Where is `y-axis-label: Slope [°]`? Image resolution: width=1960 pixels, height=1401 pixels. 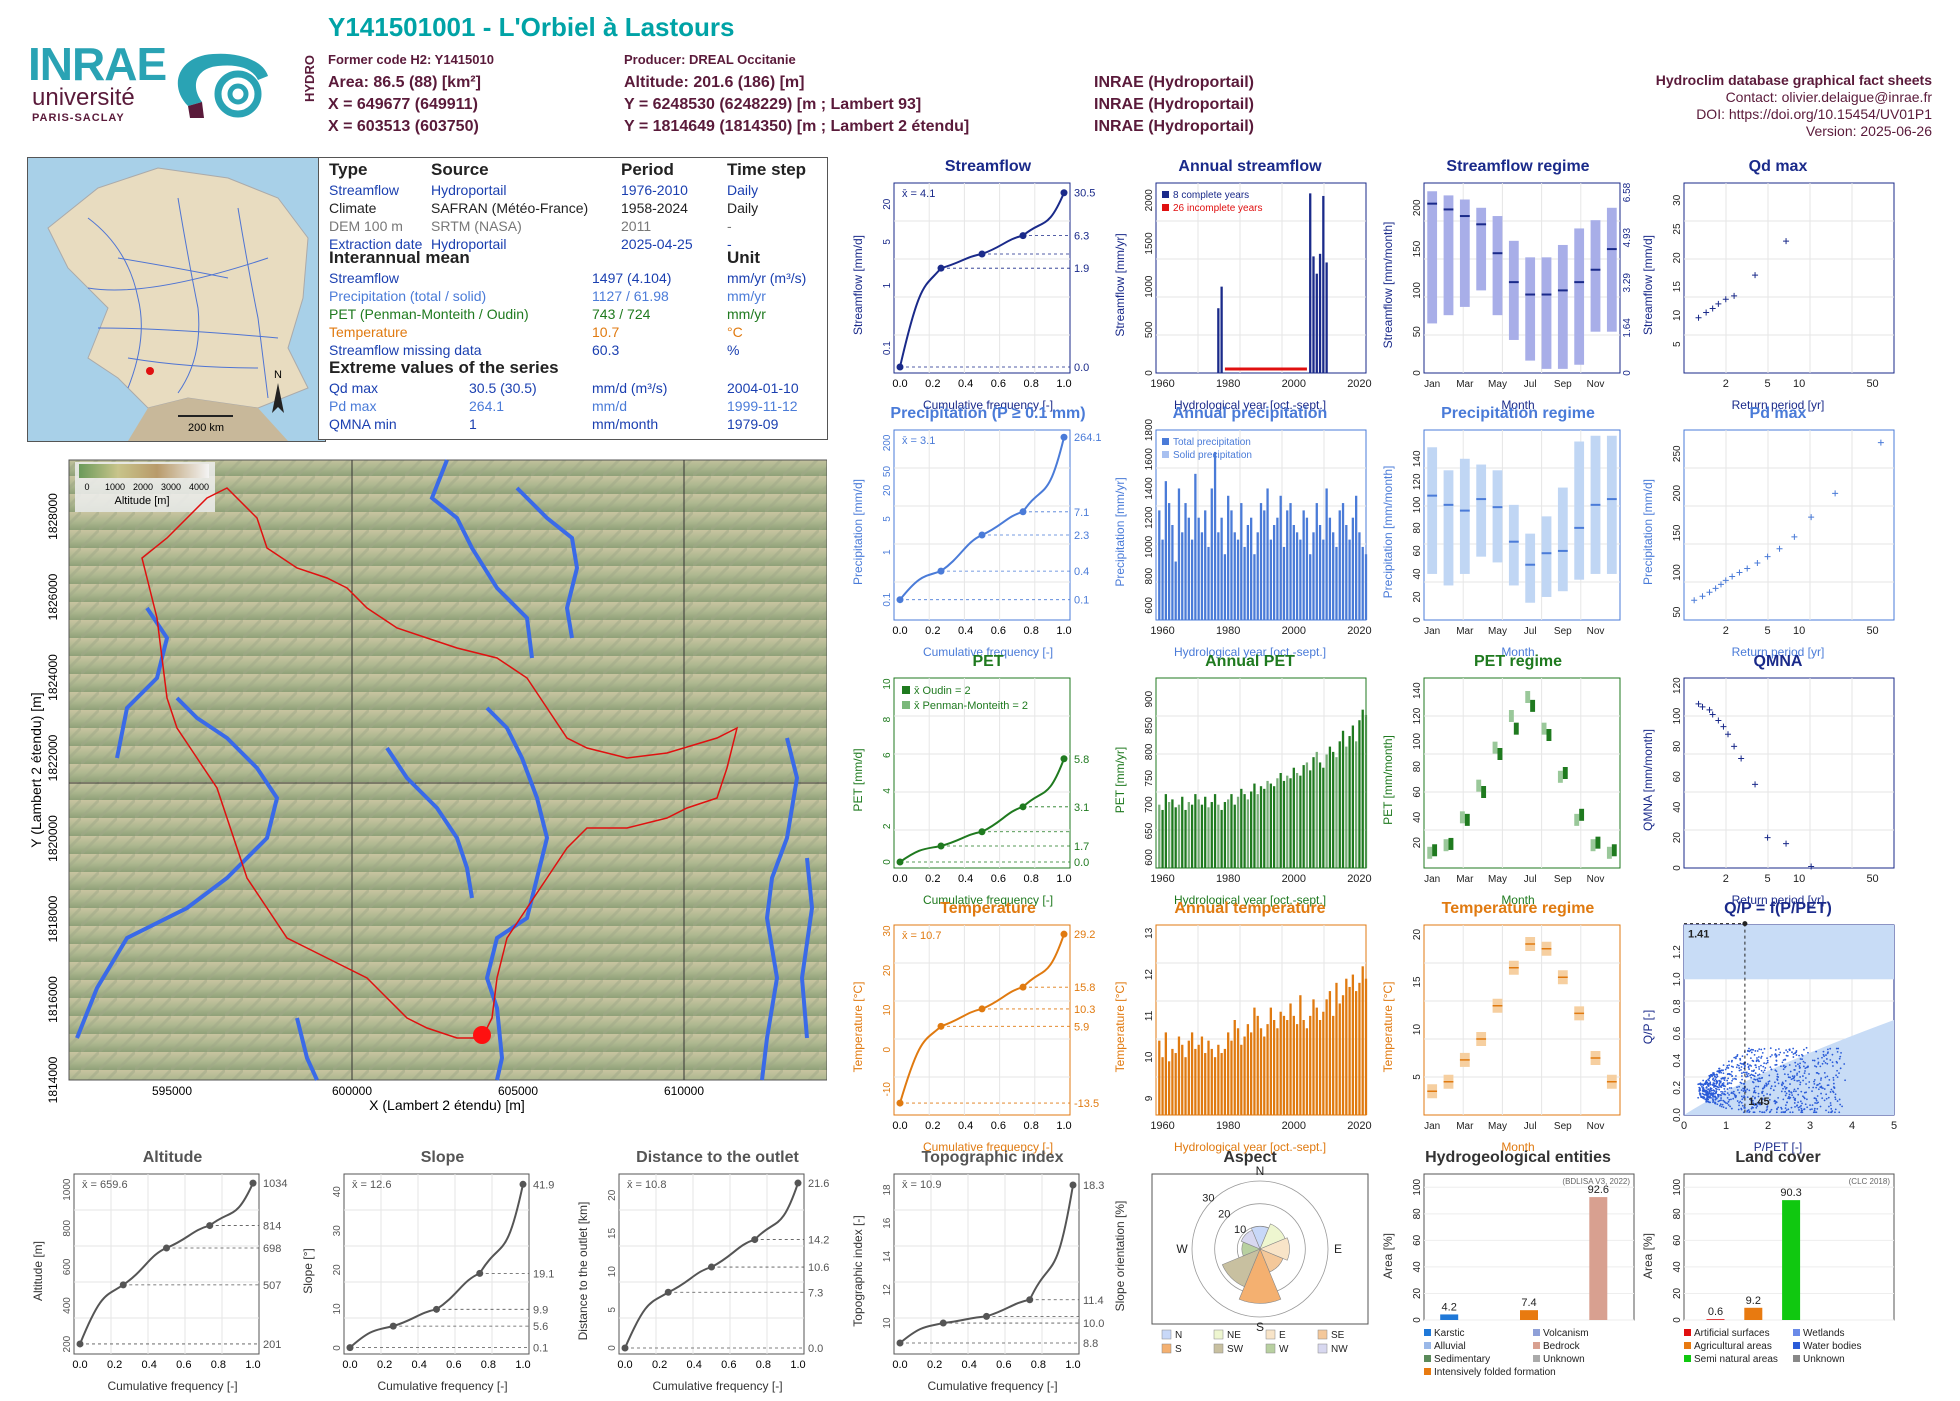 y-axis-label: Slope [°] is located at coordinates (308, 1271).